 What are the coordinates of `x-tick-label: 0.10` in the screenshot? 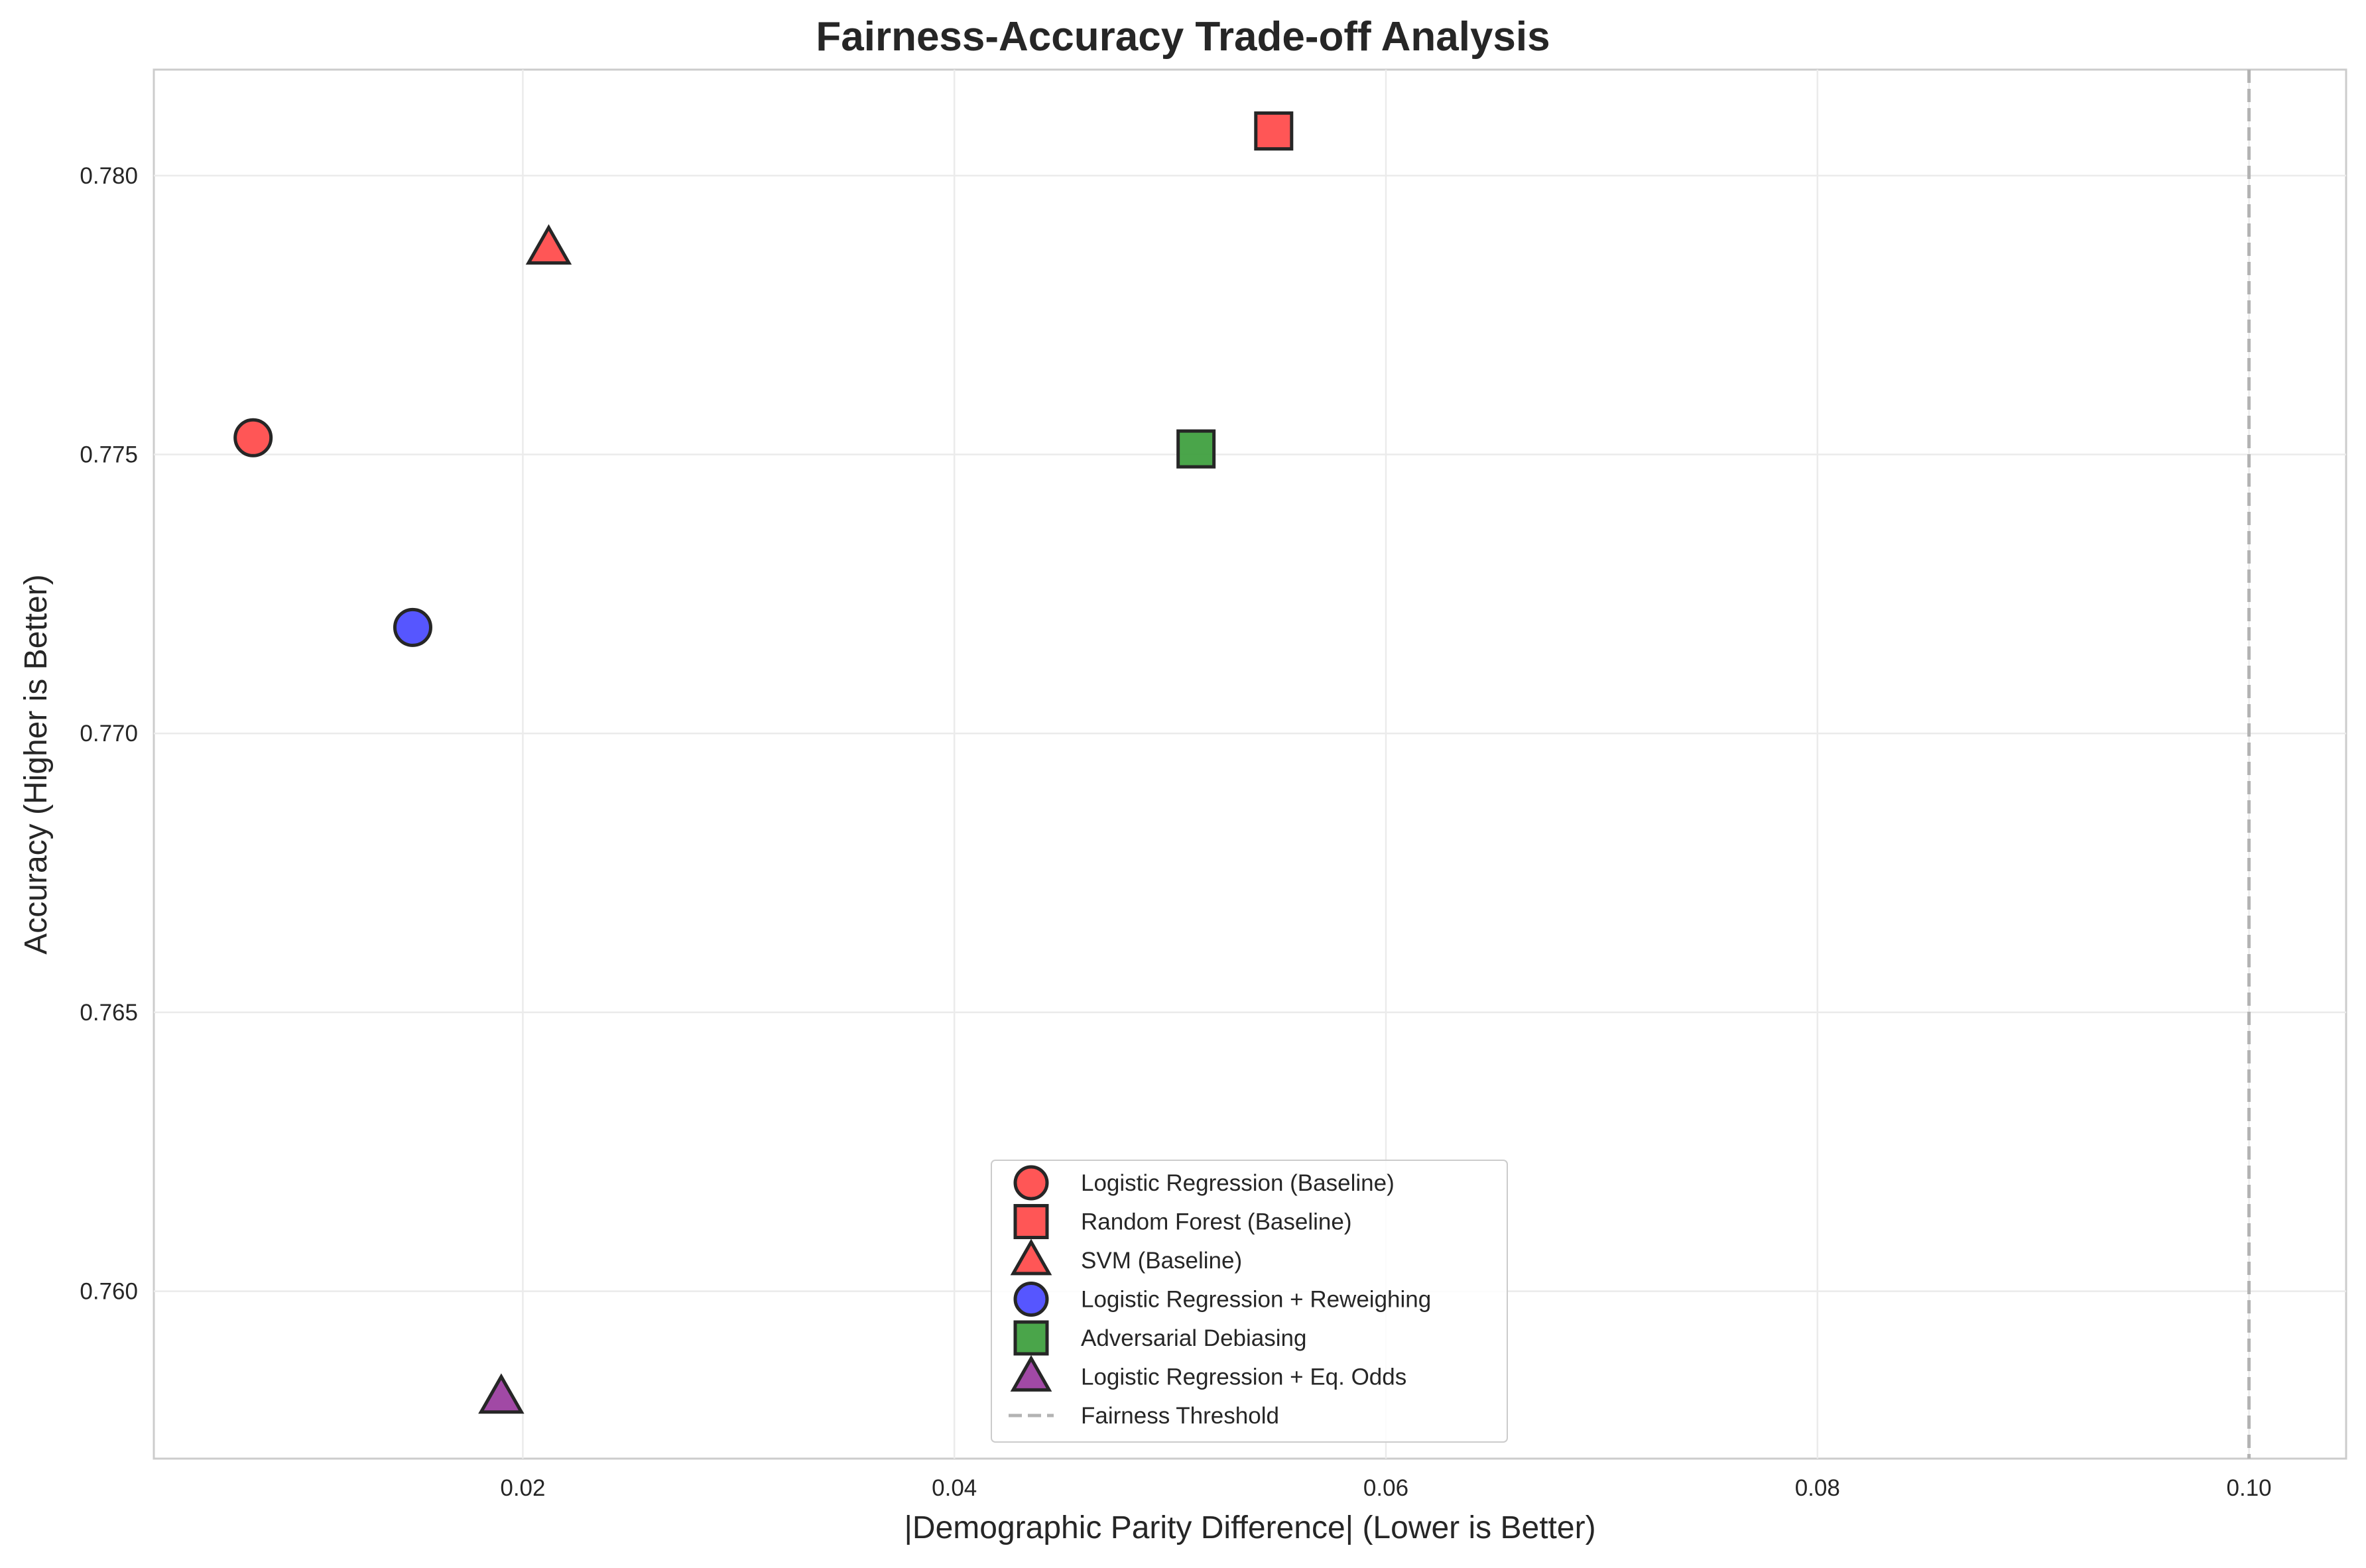 It's located at (2249, 1488).